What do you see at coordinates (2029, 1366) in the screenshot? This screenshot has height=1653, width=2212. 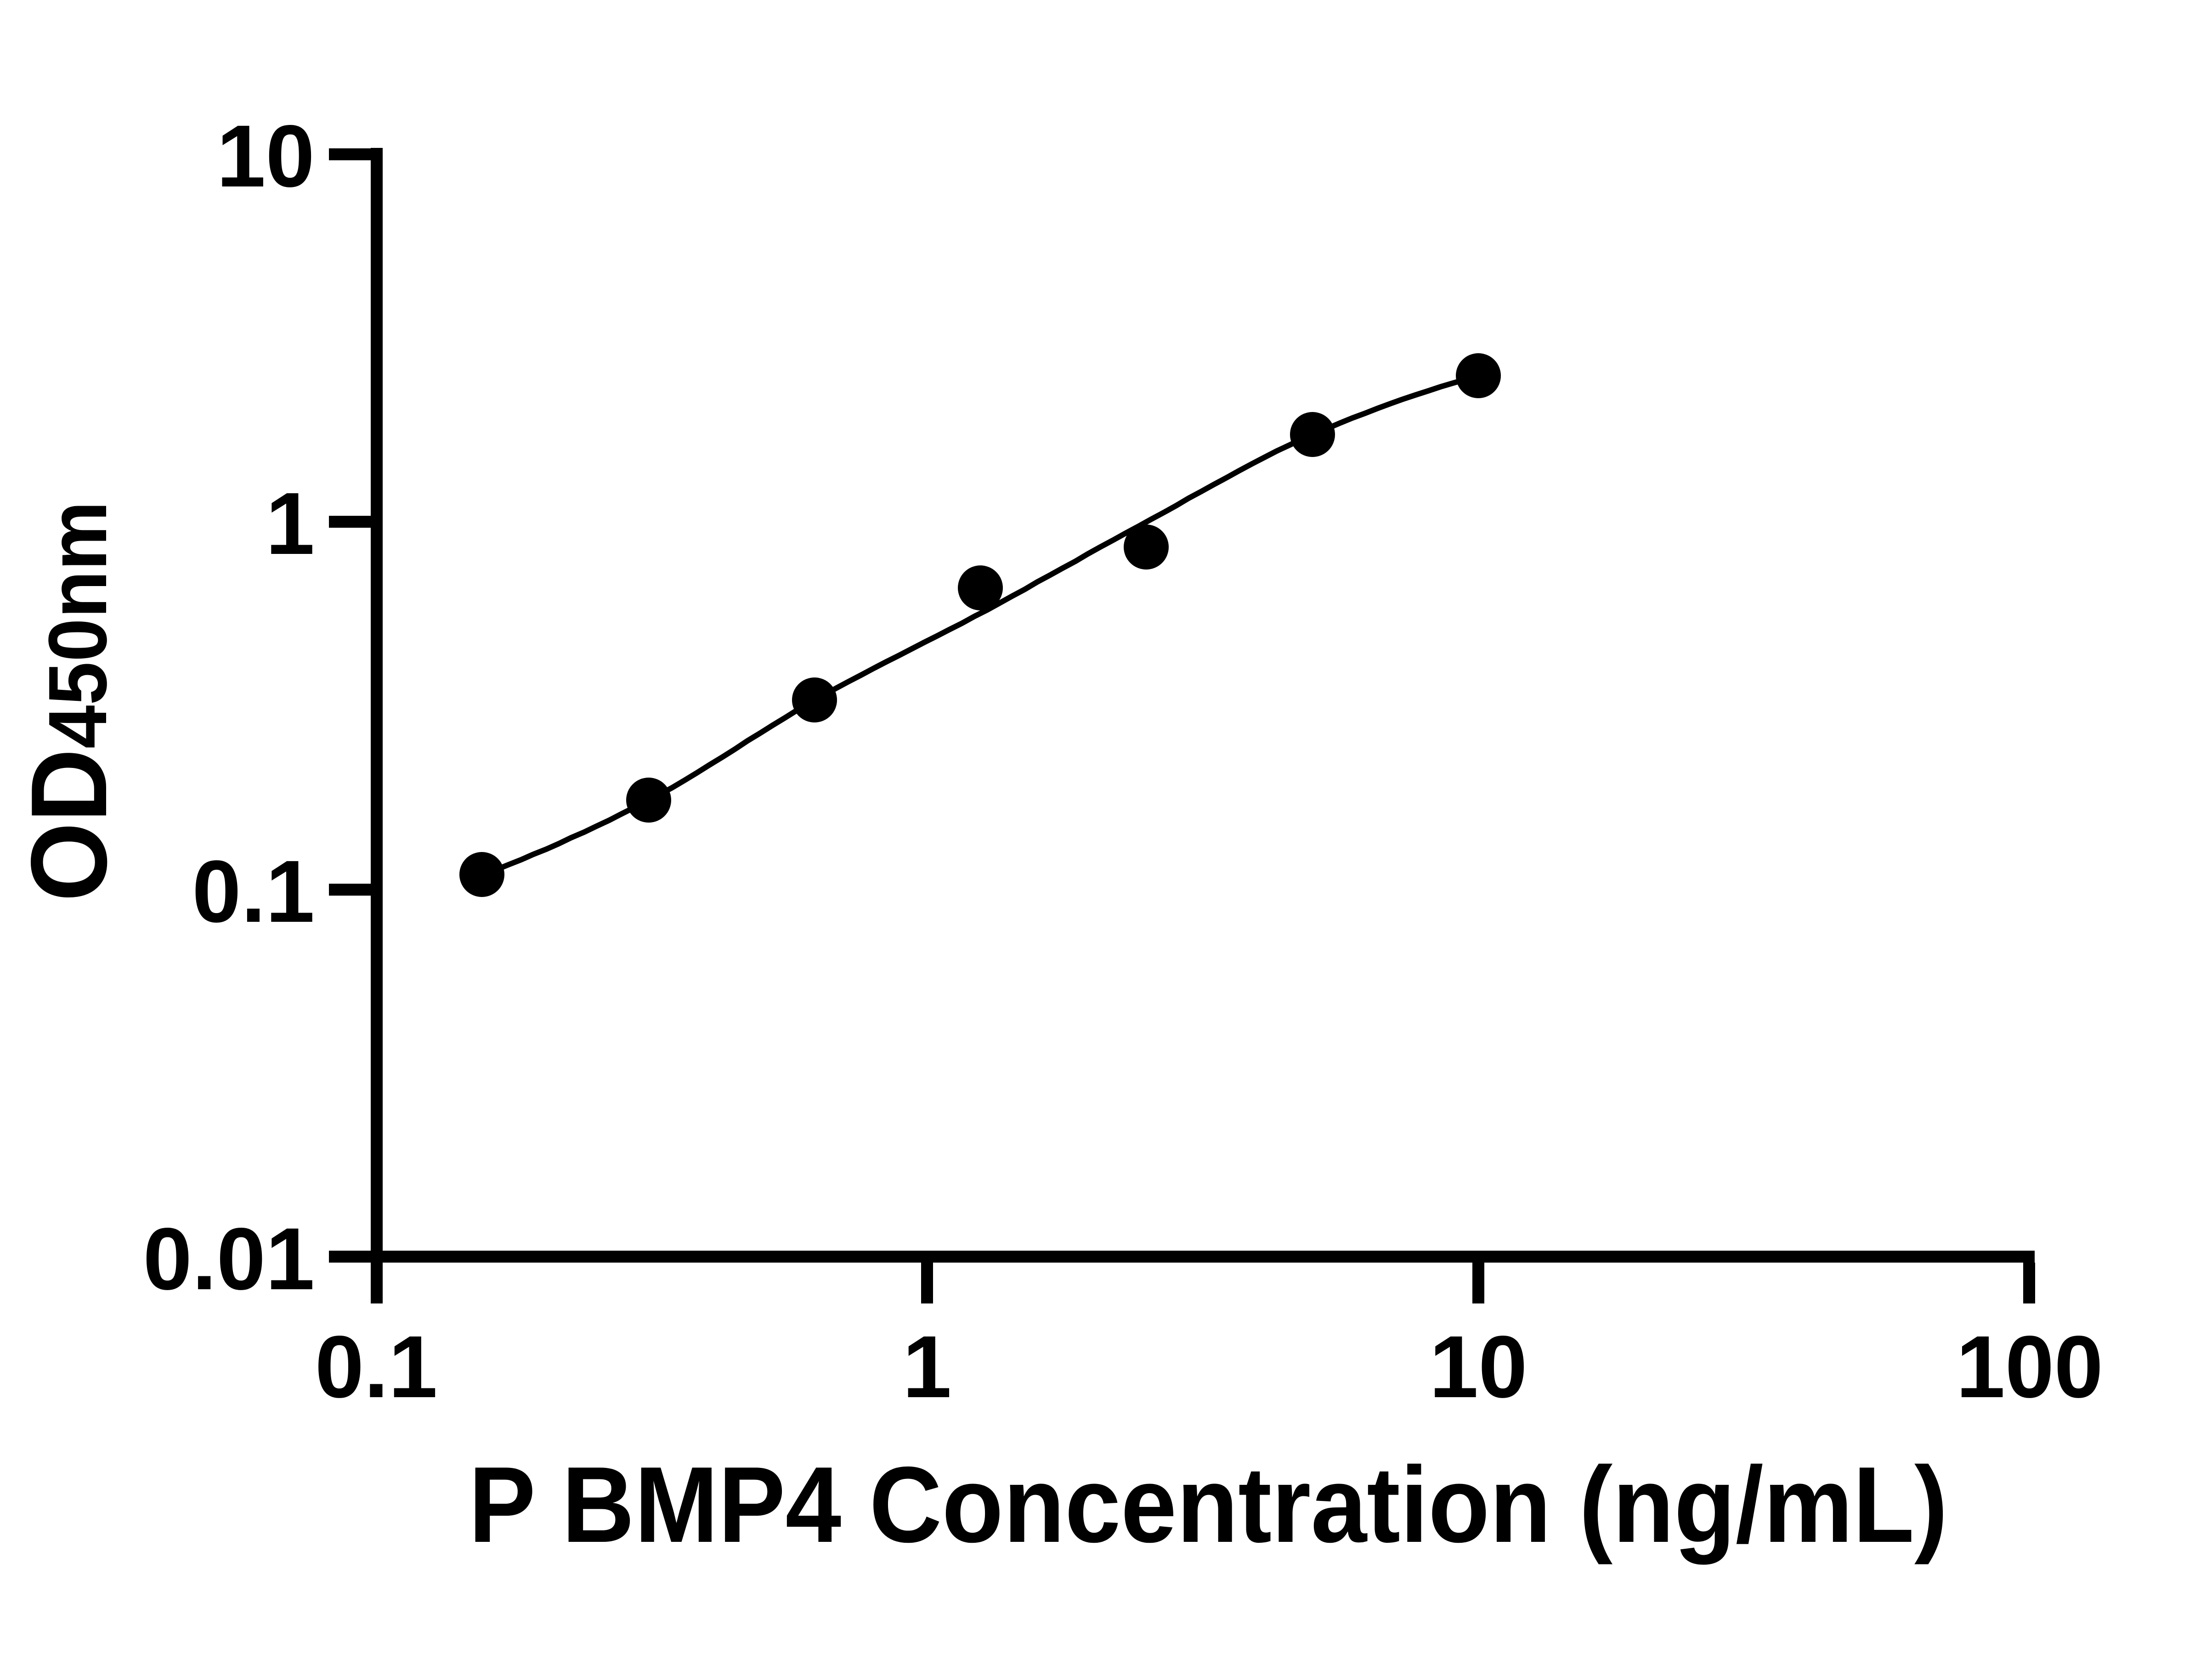 I see `svg-text: 100` at bounding box center [2029, 1366].